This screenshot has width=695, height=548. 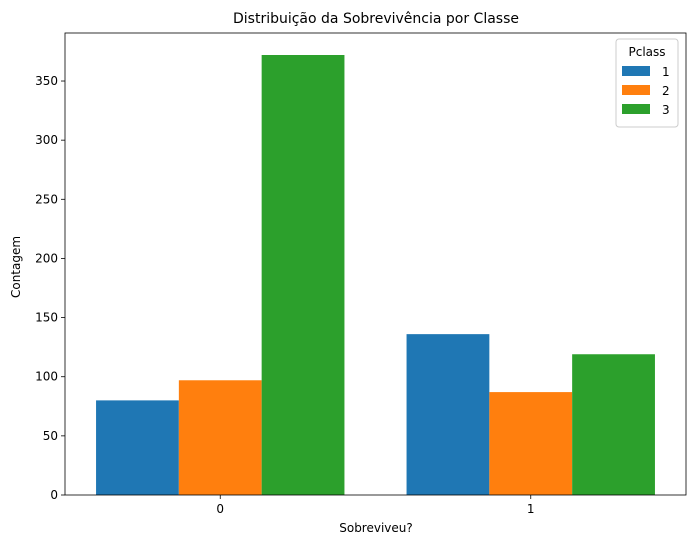 I want to click on legend-label-1: 1, so click(x=666, y=72).